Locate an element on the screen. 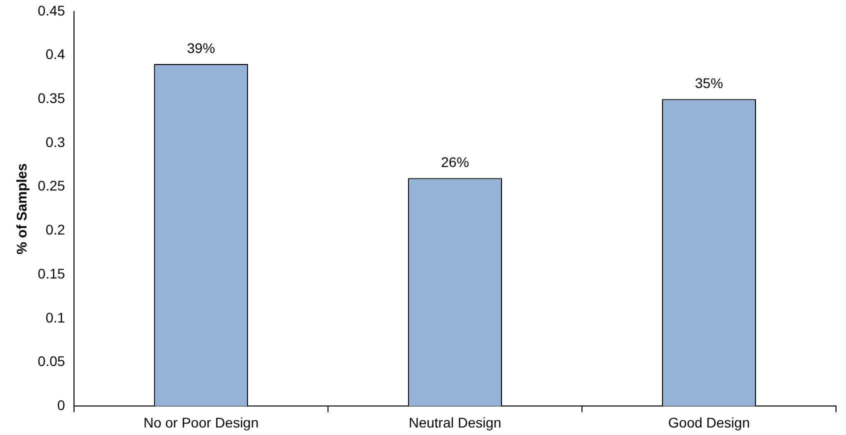 The image size is (846, 435). y-tick-label: 0.15 is located at coordinates (52, 273).